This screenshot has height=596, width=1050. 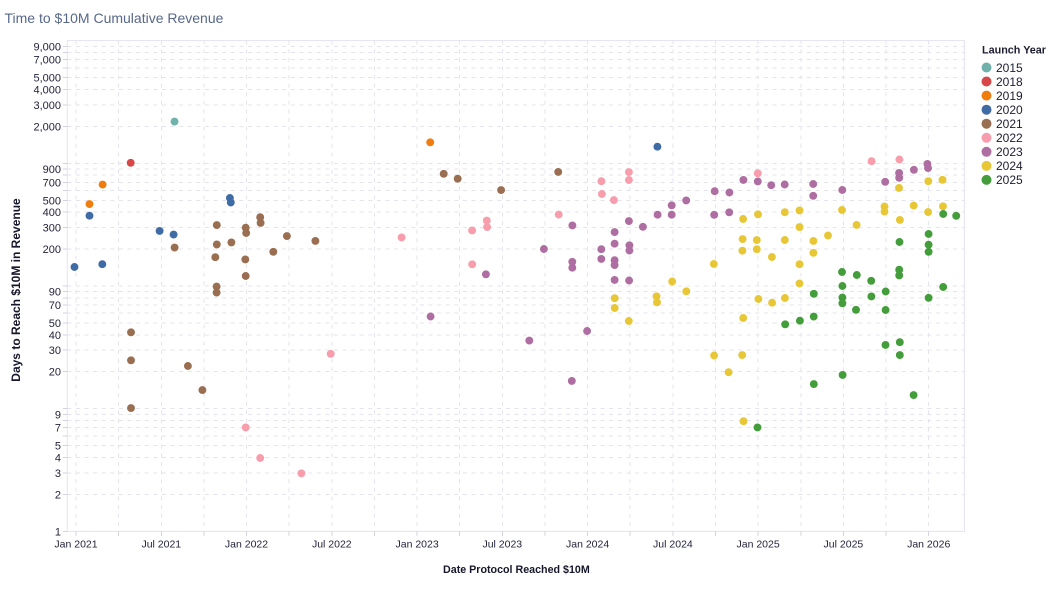 What do you see at coordinates (47, 61) in the screenshot?
I see `svg-text: 7,000` at bounding box center [47, 61].